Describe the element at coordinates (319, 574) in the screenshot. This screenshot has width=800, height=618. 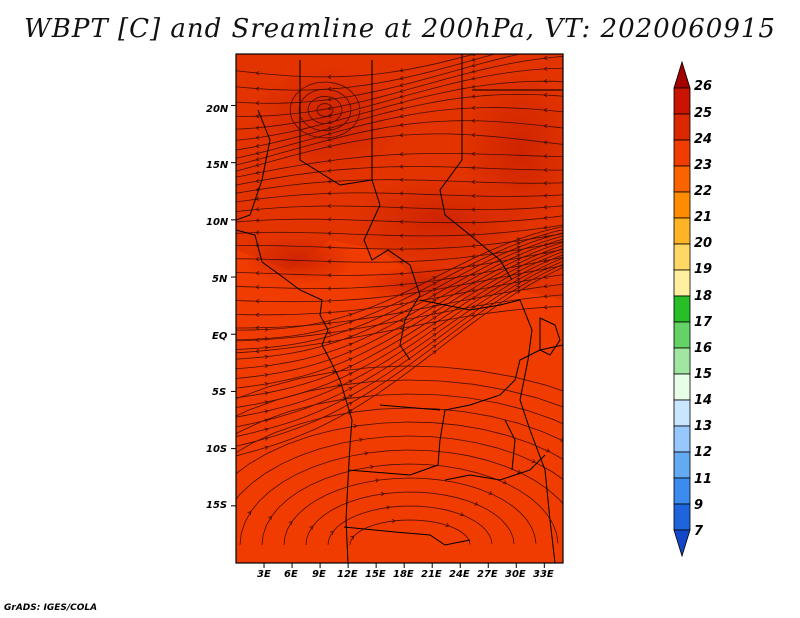
I see `lon-label-9e: 9E` at that location.